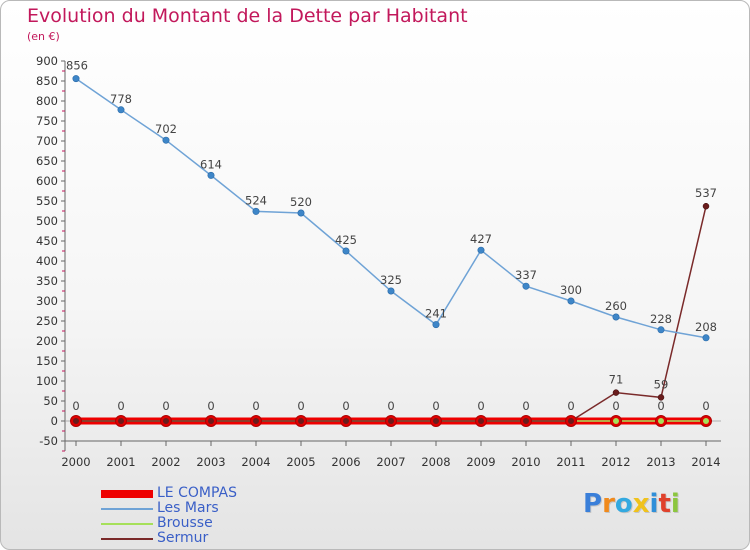 The width and height of the screenshot is (750, 550). I want to click on logo-letter: x, so click(641, 504).